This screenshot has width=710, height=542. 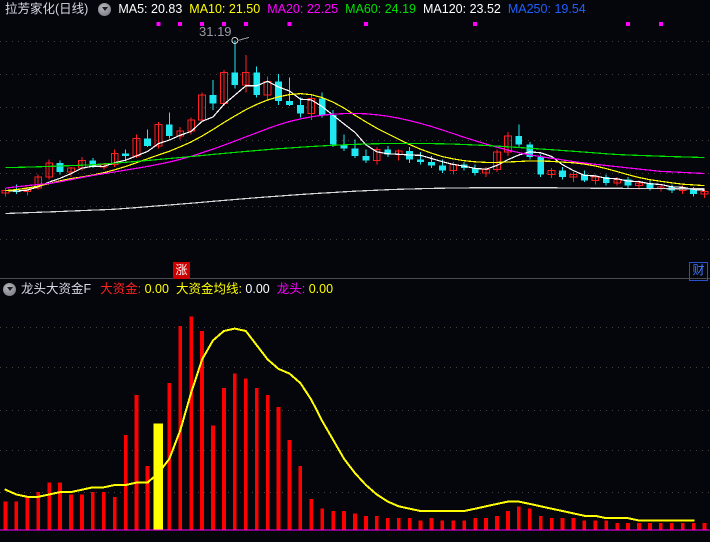 What do you see at coordinates (445, 9) in the screenshot?
I see `ma120-label: MA120:` at bounding box center [445, 9].